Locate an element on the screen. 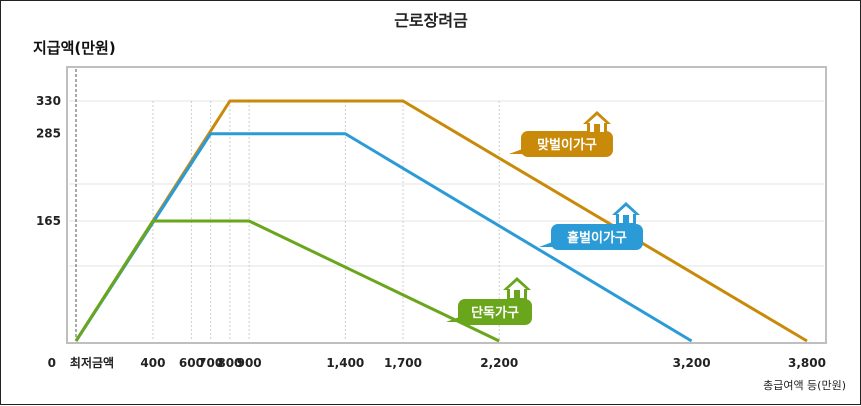  series-label: 홑벌이가구 is located at coordinates (591, 226).